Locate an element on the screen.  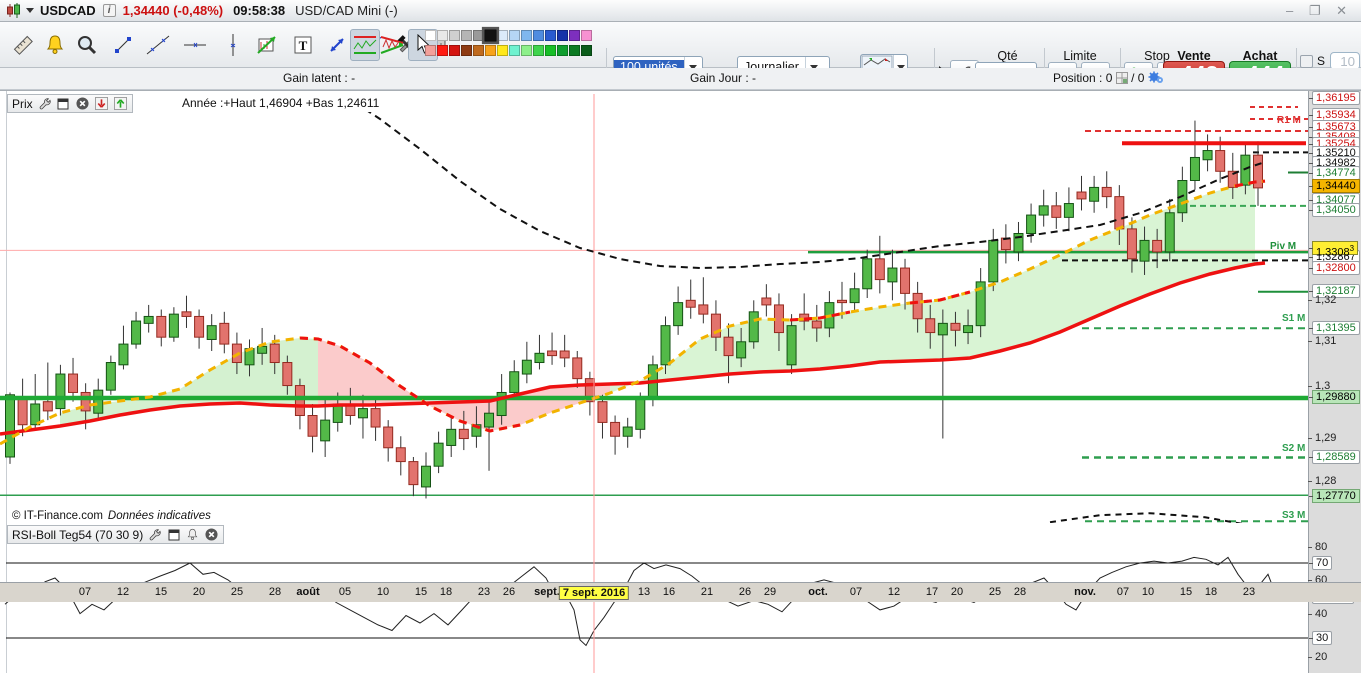
trendline-tool-button is located at coordinates (158, 45).